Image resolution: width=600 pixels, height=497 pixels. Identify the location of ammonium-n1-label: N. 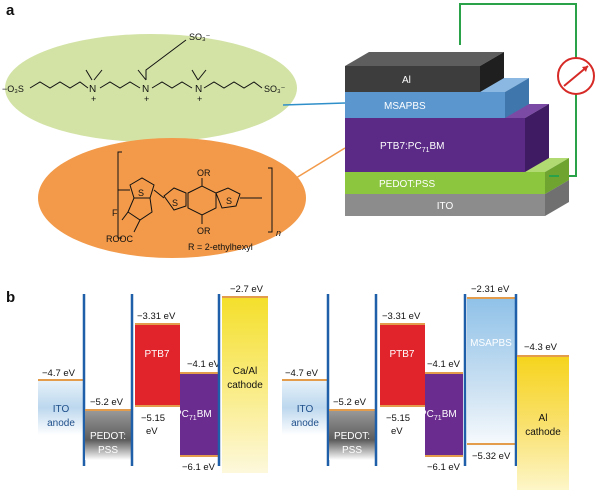
(92, 89).